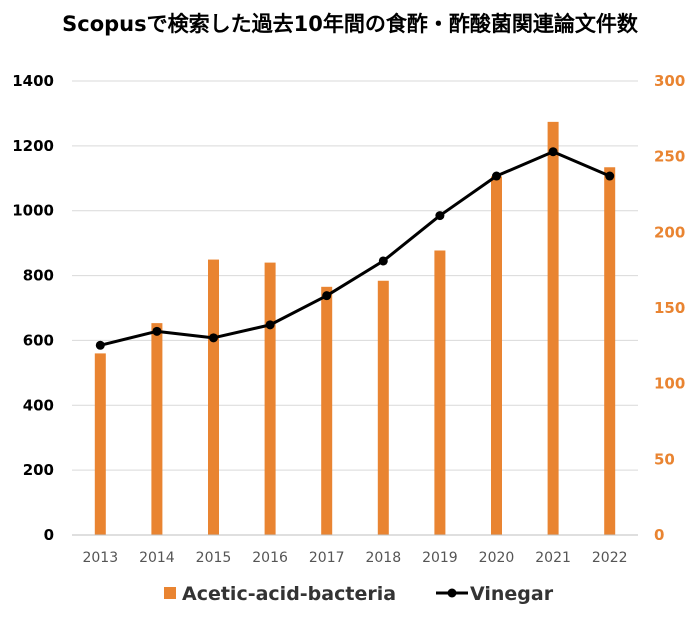 The width and height of the screenshot is (700, 622). I want to click on y-left-tick-label: 400, so click(38, 405).